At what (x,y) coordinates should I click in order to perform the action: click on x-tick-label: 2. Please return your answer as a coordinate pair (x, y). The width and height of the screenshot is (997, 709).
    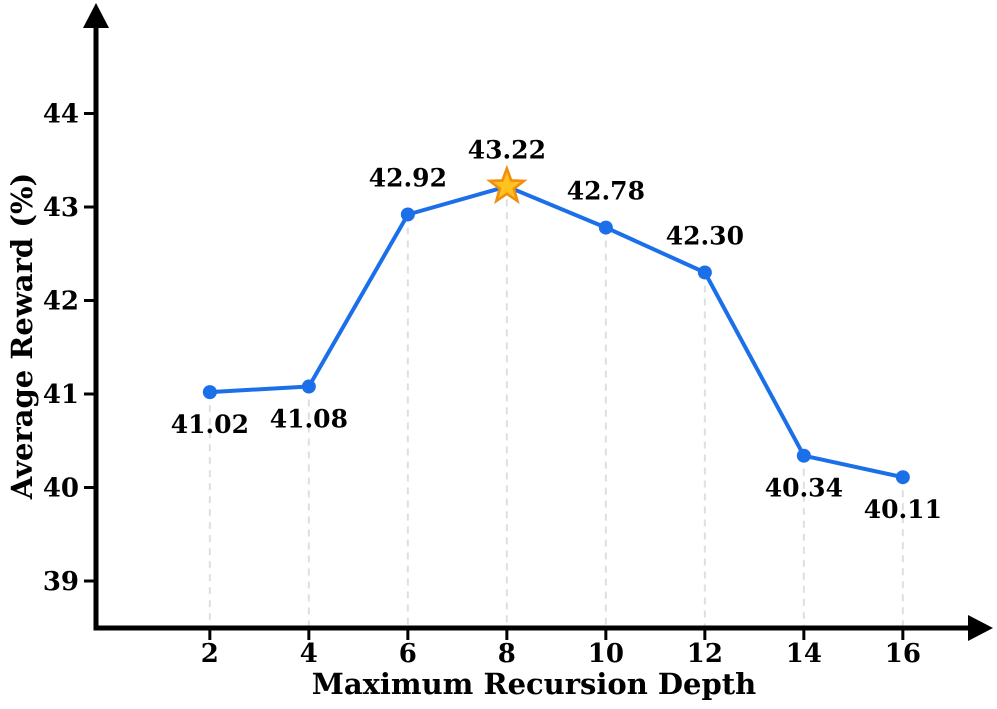
    Looking at the image, I should click on (210, 654).